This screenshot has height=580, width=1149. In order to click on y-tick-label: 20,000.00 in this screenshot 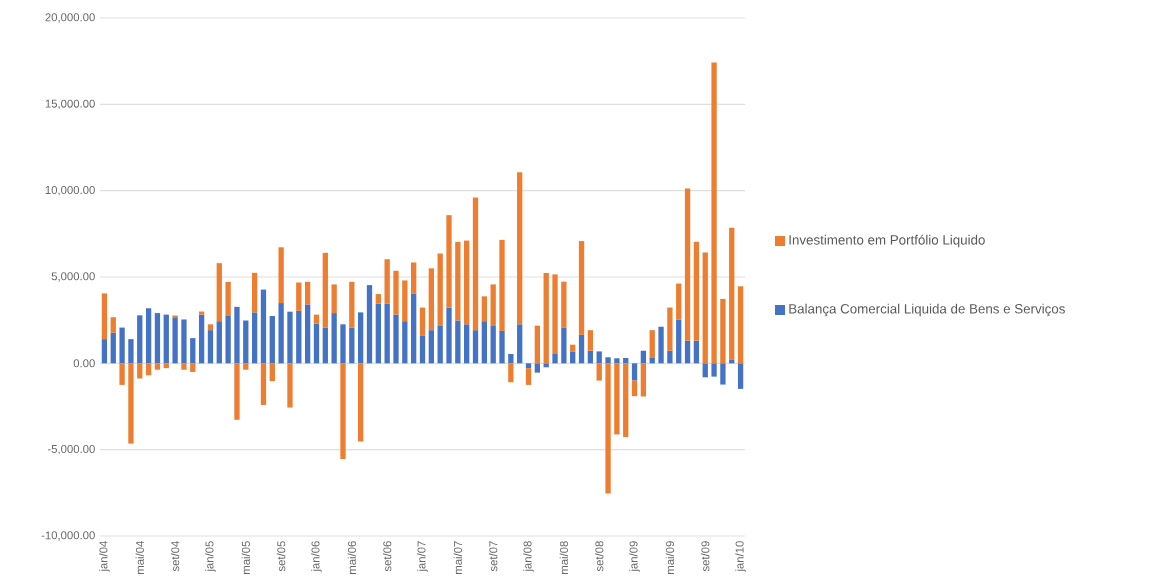, I will do `click(70, 18)`.